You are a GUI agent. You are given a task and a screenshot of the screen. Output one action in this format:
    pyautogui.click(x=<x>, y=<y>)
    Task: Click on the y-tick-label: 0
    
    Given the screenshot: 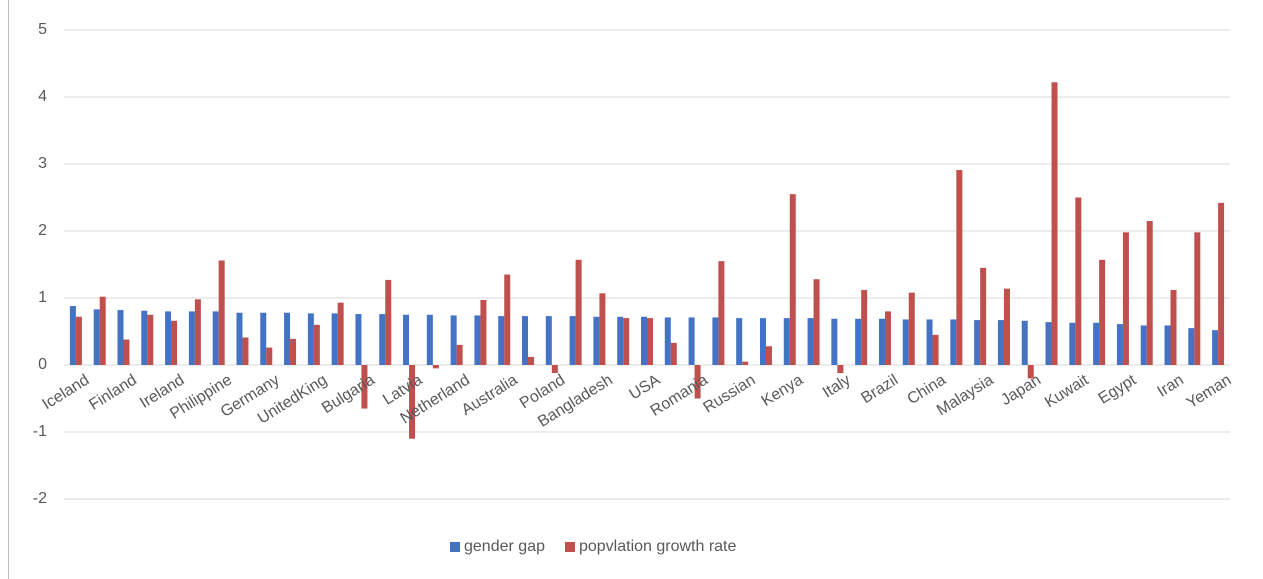 What is the action you would take?
    pyautogui.click(x=42, y=364)
    